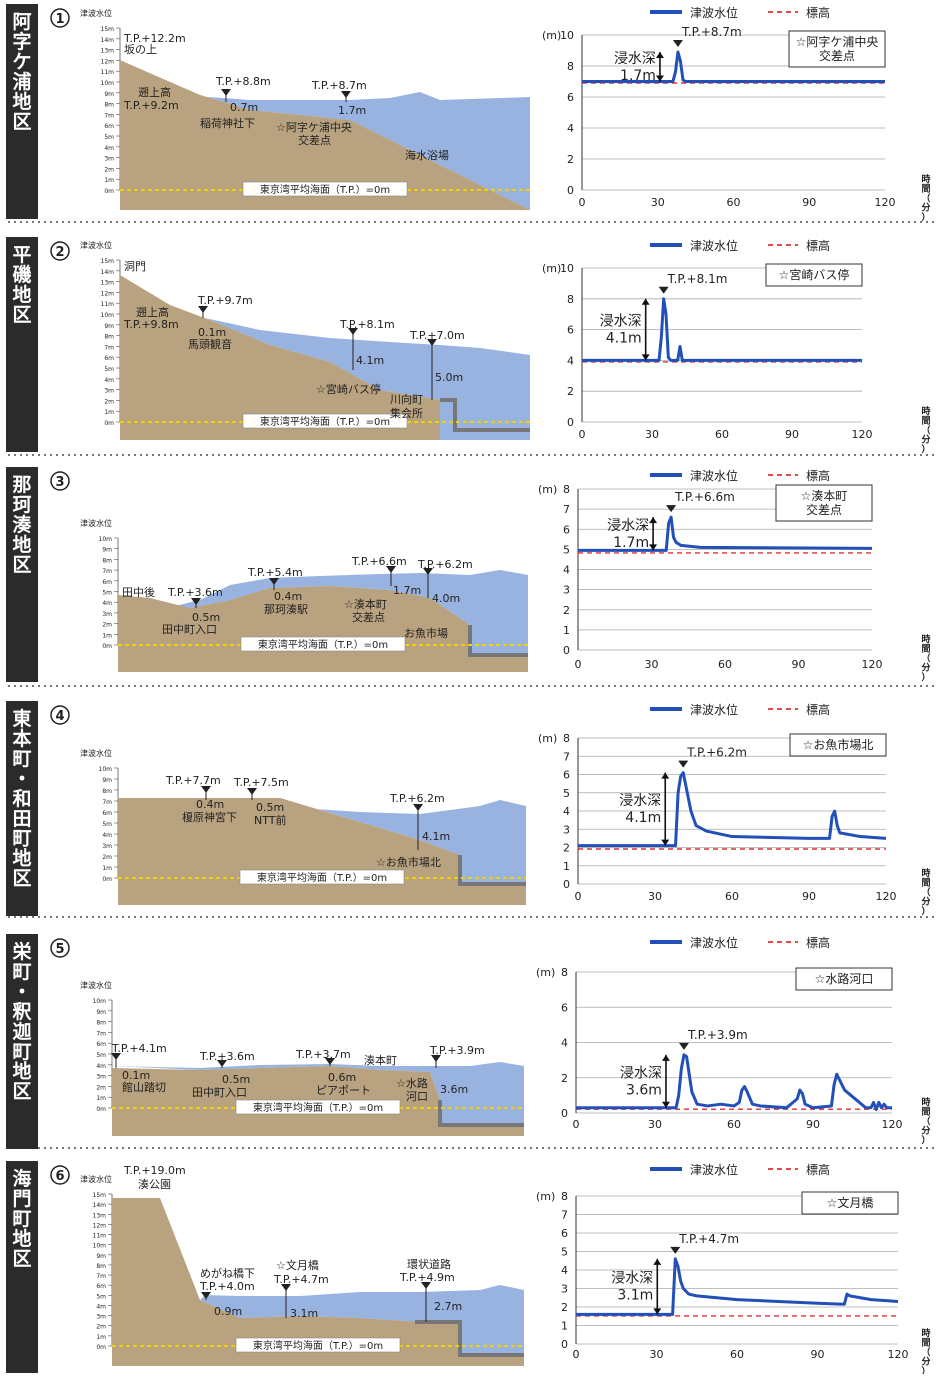 This screenshot has width=944, height=1378. I want to click on profile-label: ☆湊本町, so click(365, 604).